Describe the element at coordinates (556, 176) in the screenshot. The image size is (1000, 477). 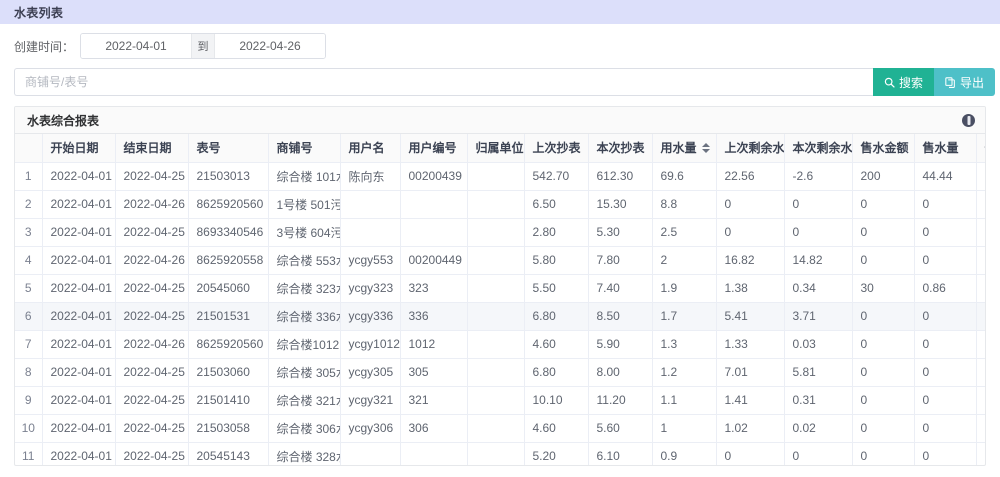
I see `cell-last-reading: 542.70` at that location.